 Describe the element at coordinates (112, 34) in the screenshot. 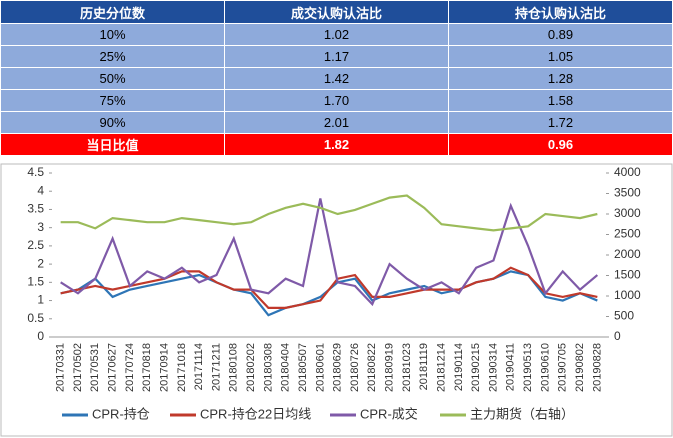

I see `cell: 10%` at that location.